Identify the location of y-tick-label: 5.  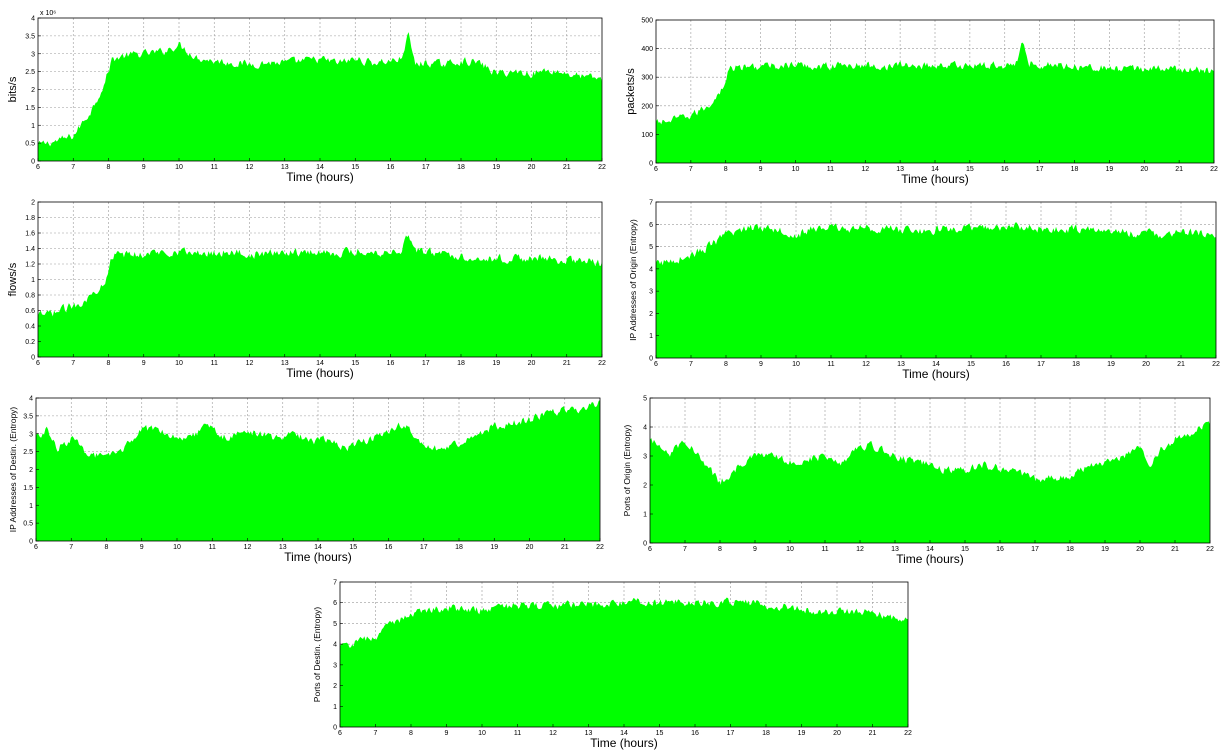
(335, 624).